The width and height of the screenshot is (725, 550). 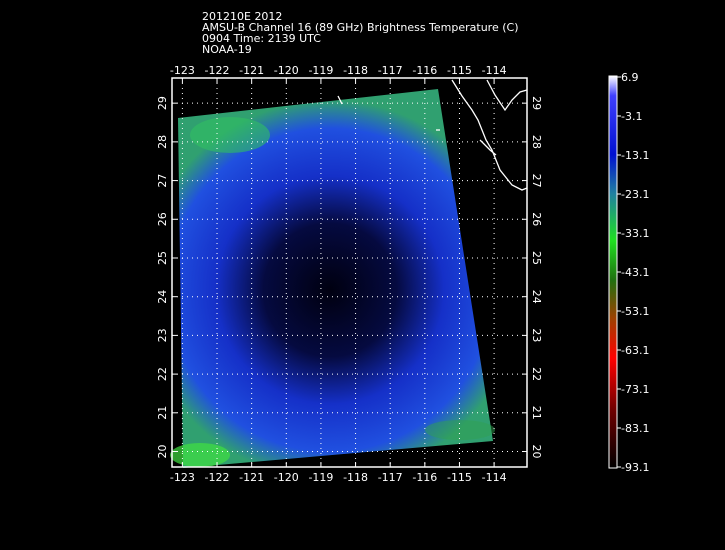 I want to click on colorbar-label: -93.1, so click(x=635, y=467).